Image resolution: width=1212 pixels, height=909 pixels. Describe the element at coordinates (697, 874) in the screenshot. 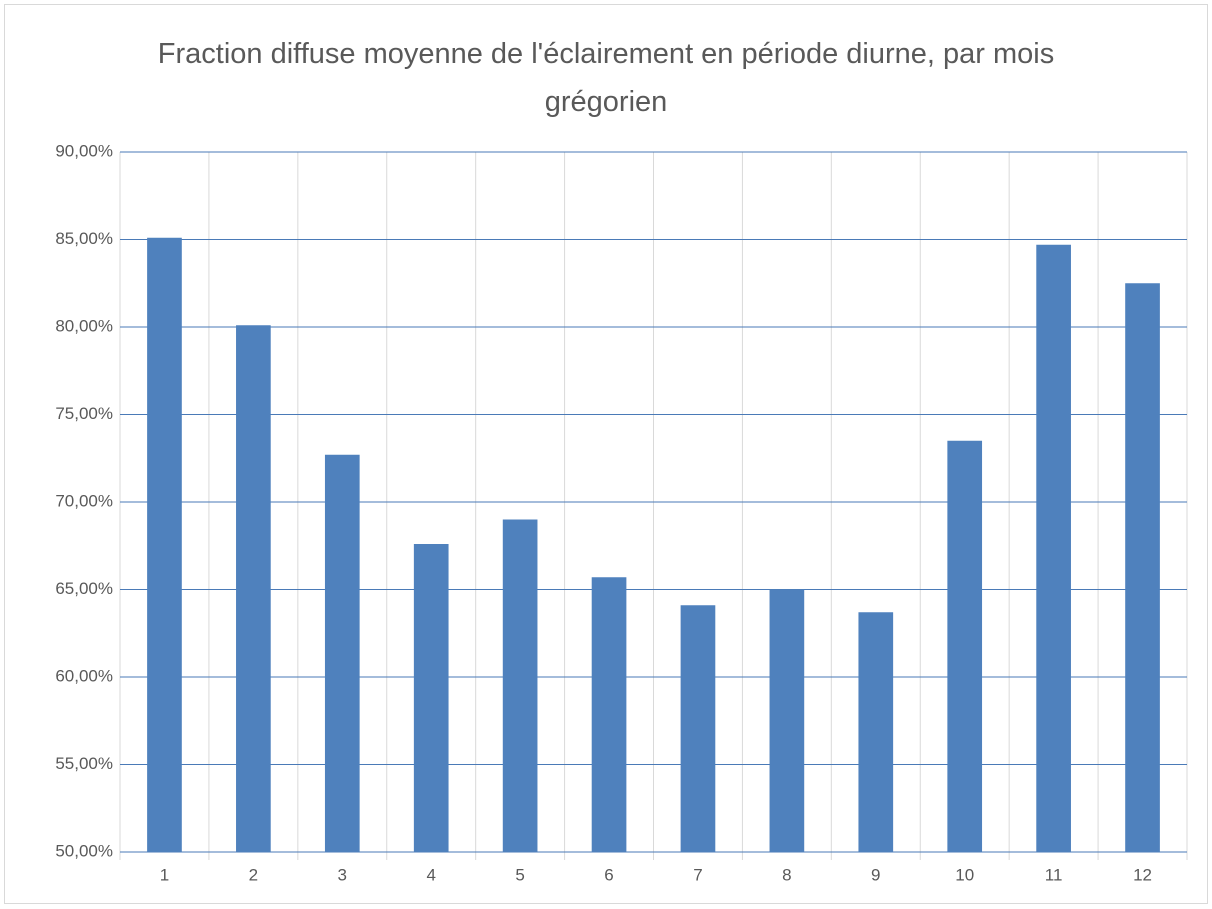

I see `x-tick-label: 7` at that location.